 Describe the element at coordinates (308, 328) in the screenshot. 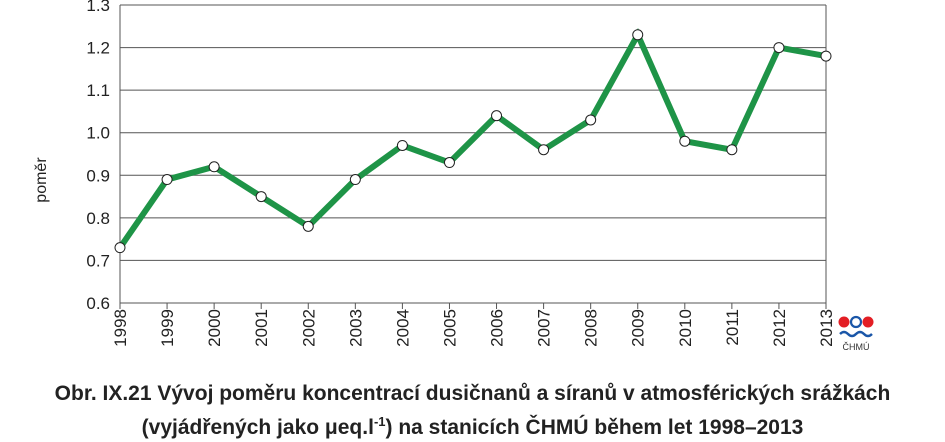

I see `x-tick-label: 2002` at that location.